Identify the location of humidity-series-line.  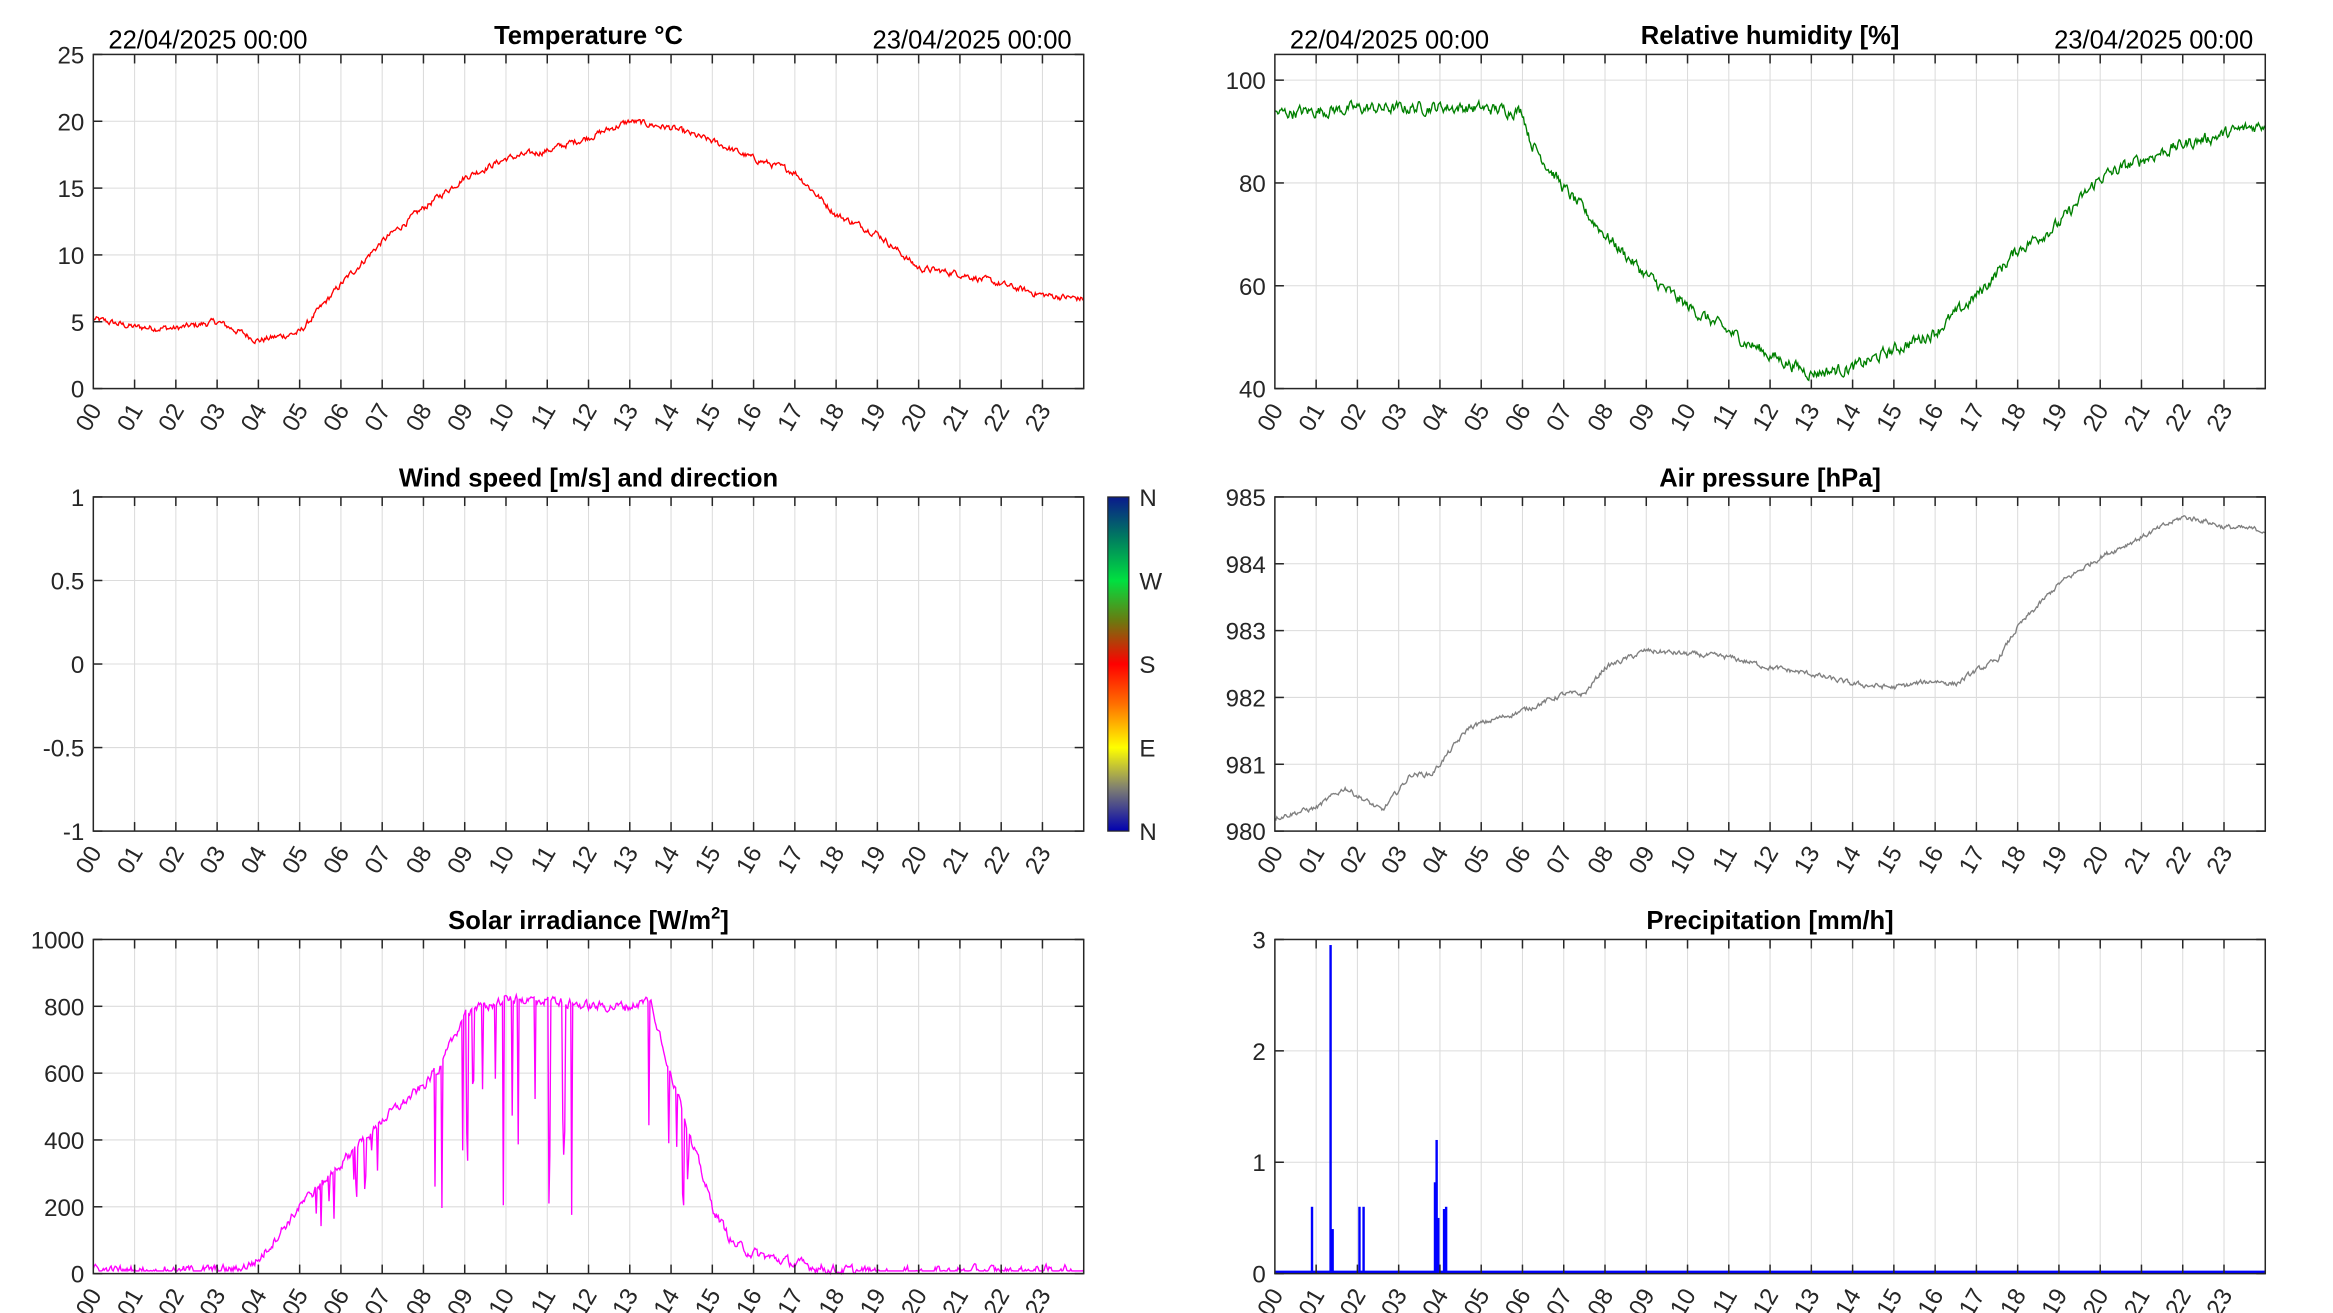
(1770, 240).